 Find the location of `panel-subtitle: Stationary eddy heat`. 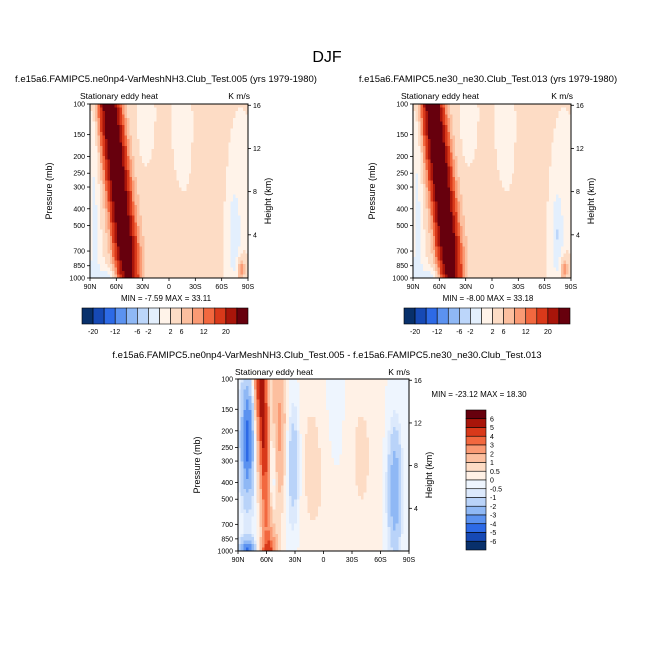

panel-subtitle: Stationary eddy heat is located at coordinates (119, 96).